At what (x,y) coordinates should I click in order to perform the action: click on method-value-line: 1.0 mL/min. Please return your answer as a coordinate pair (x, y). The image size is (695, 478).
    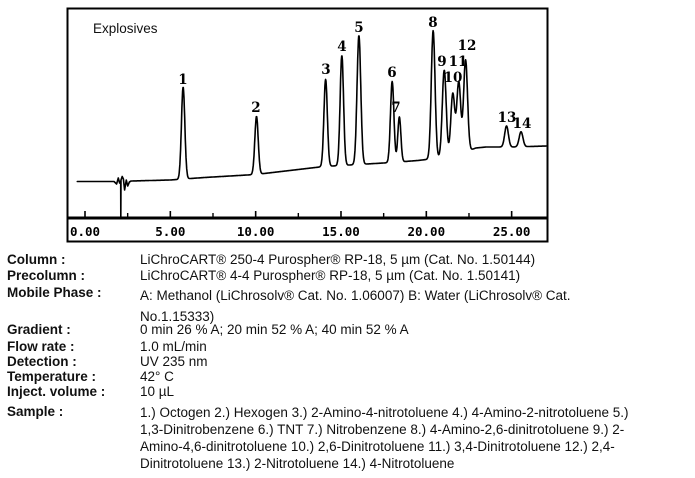
    Looking at the image, I should click on (173, 346).